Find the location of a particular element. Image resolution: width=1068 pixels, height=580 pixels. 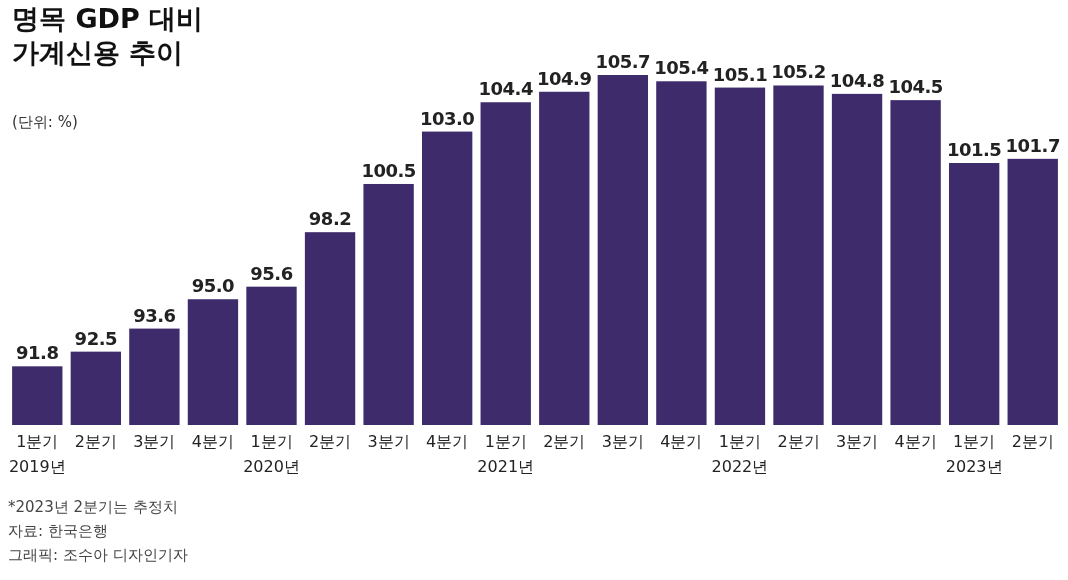

text: *2023년 2분기는 추정치 is located at coordinates (93, 507).